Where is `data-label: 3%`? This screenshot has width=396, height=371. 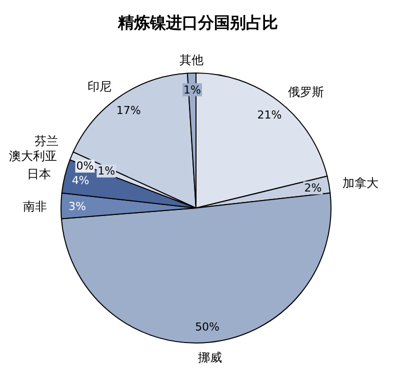
data-label: 3% is located at coordinates (77, 207).